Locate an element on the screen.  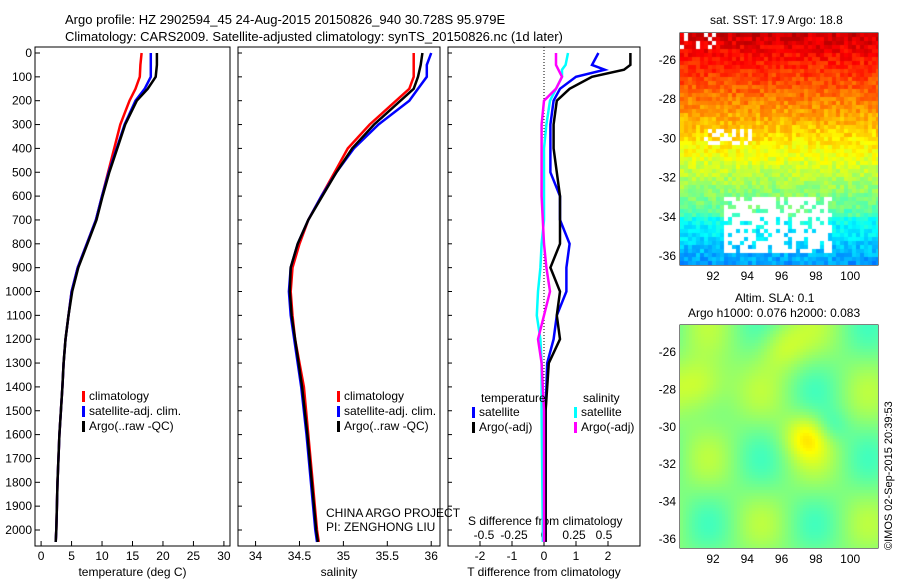
series-line-climatology is located at coordinates (98, 297).